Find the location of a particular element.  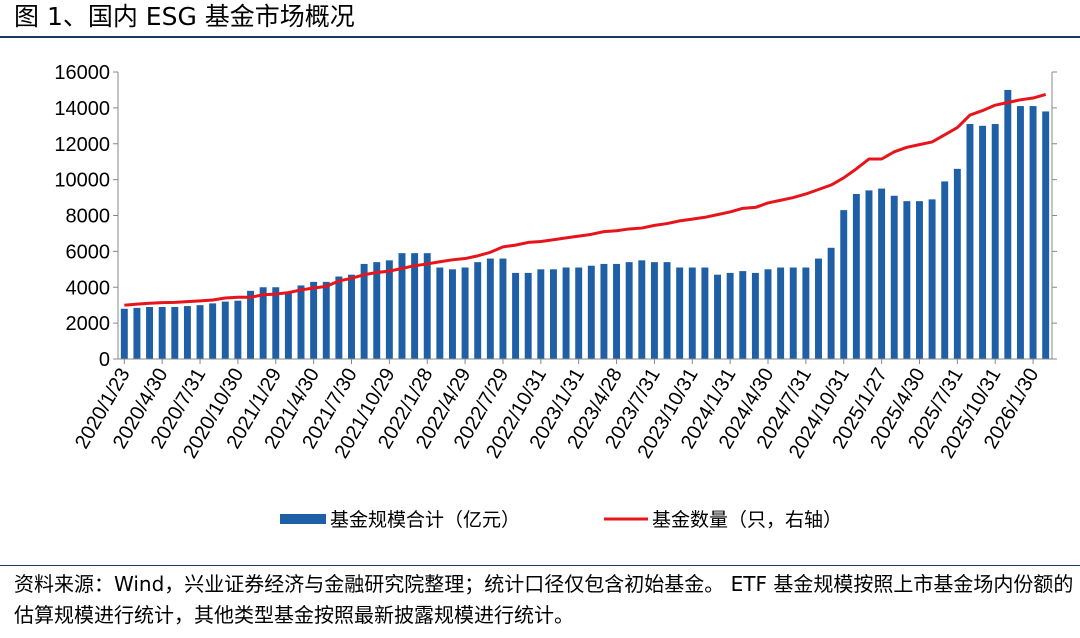

y-tick-label: 14000 is located at coordinates (82, 109).